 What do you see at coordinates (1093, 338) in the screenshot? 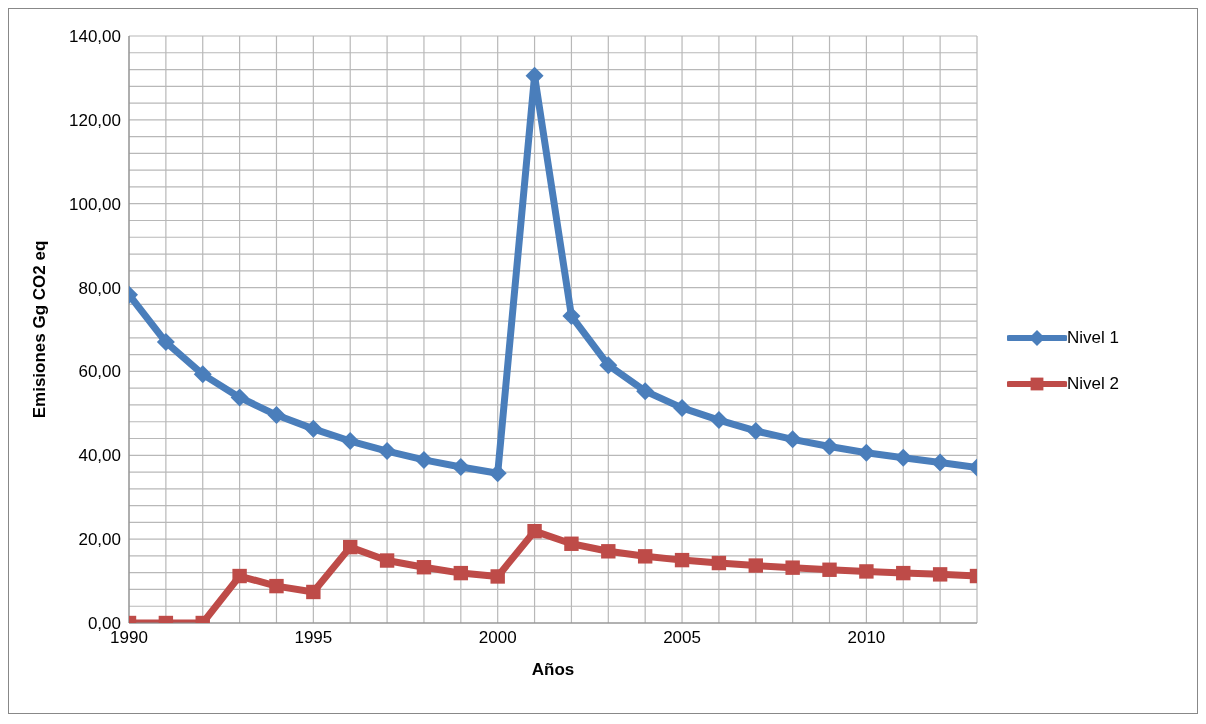
I see `legend-label: Nivel 1` at bounding box center [1093, 338].